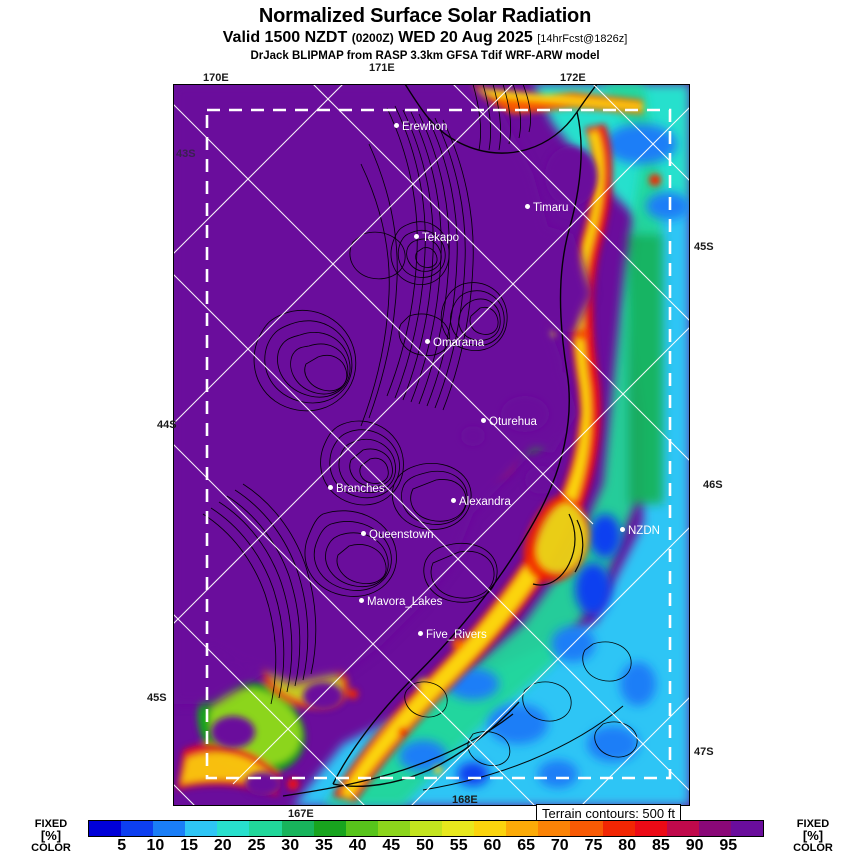 The image size is (850, 860). I want to click on city-marker-five-rivers: Five_Rivers, so click(452, 635).